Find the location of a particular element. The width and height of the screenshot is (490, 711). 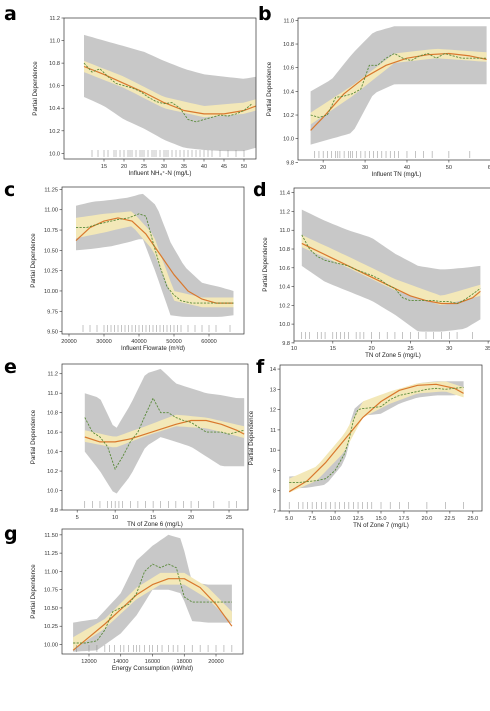

x-tick-label: 60000 is located at coordinates (209, 342).